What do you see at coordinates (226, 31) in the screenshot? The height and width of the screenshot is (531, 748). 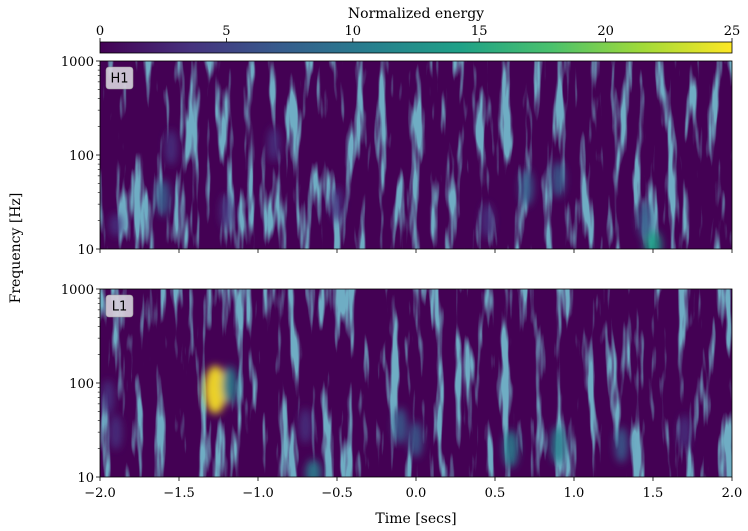 I see `colorbar-tick-label: 5` at bounding box center [226, 31].